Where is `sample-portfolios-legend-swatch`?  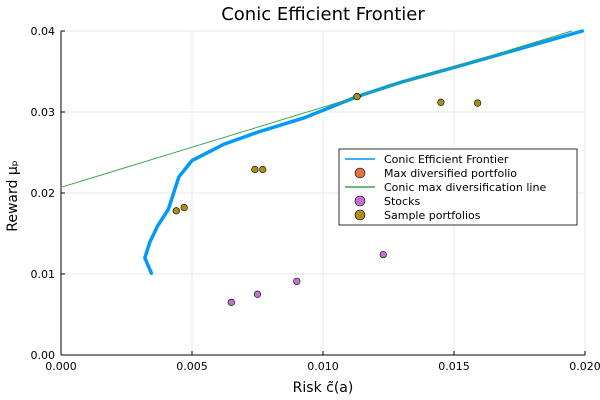
sample-portfolios-legend-swatch is located at coordinates (360, 215).